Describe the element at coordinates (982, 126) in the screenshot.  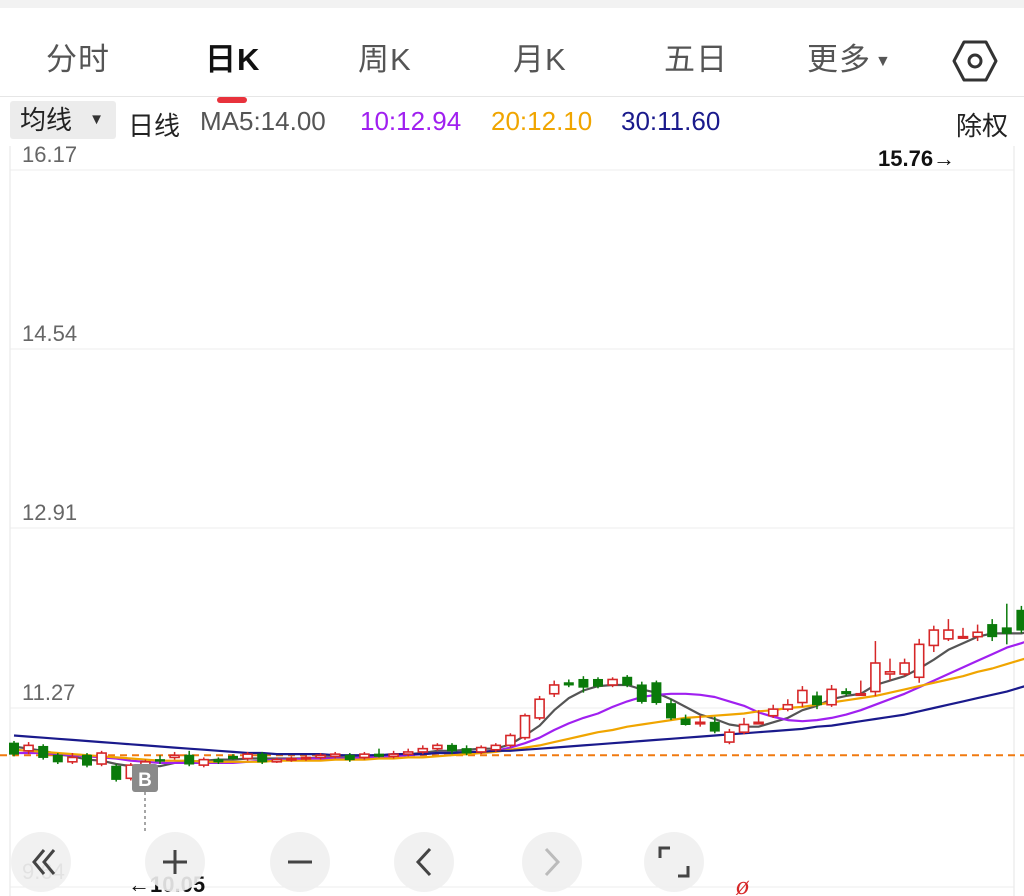
I see `ex-rights-toggle: 除权` at that location.